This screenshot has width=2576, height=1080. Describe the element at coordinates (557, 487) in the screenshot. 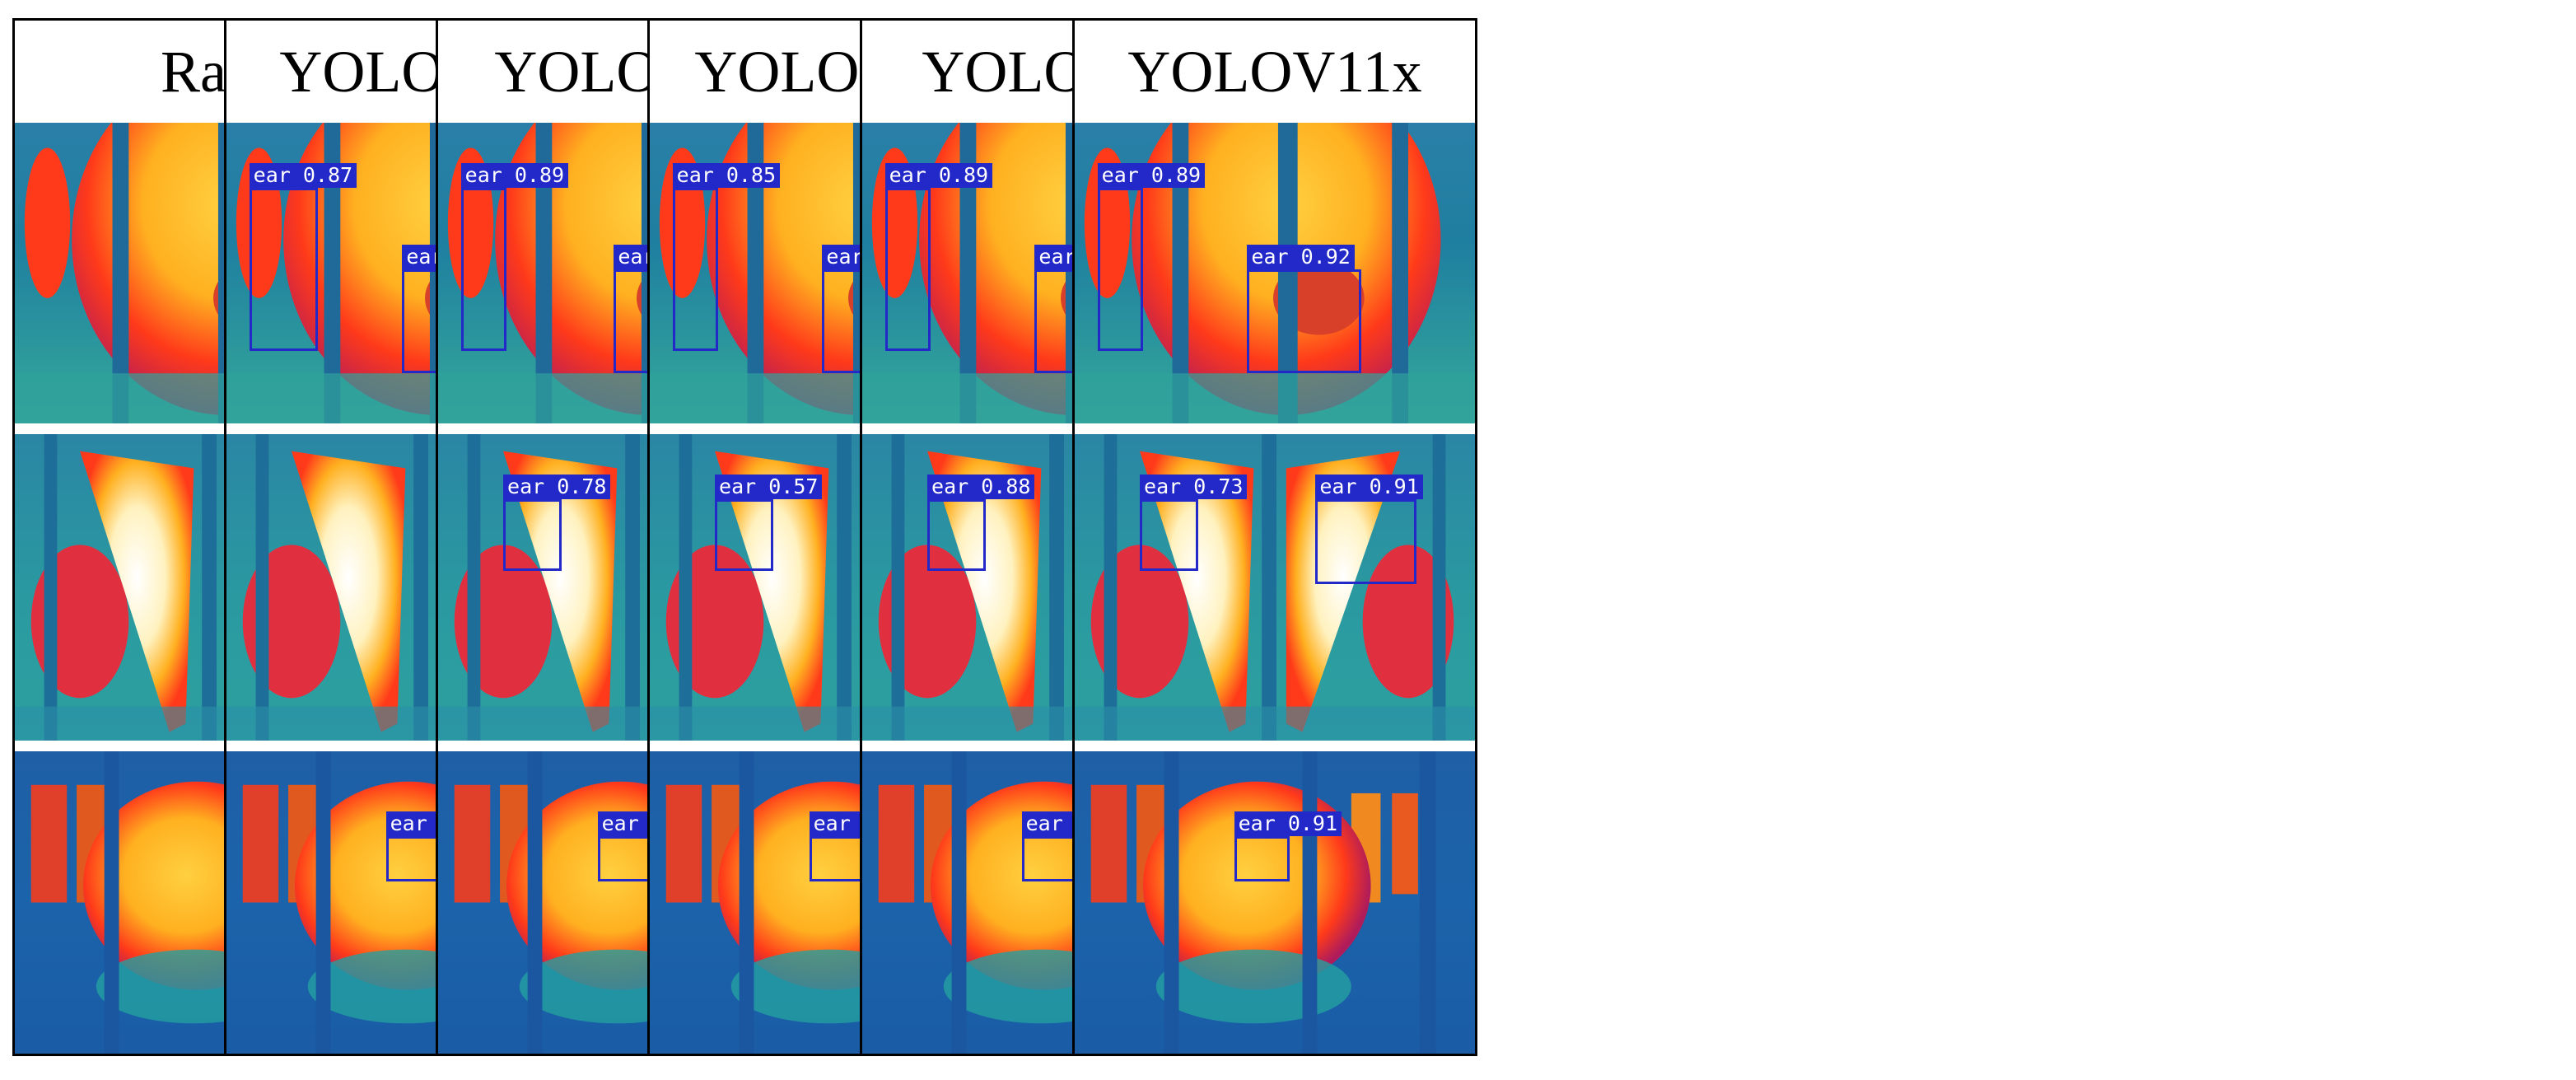

I see `detection-label: ear 0.78` at that location.